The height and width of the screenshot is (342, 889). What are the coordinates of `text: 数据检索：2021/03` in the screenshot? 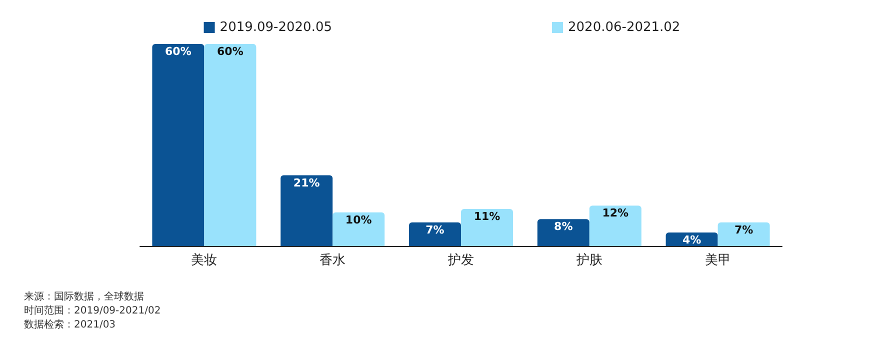 It's located at (70, 324).